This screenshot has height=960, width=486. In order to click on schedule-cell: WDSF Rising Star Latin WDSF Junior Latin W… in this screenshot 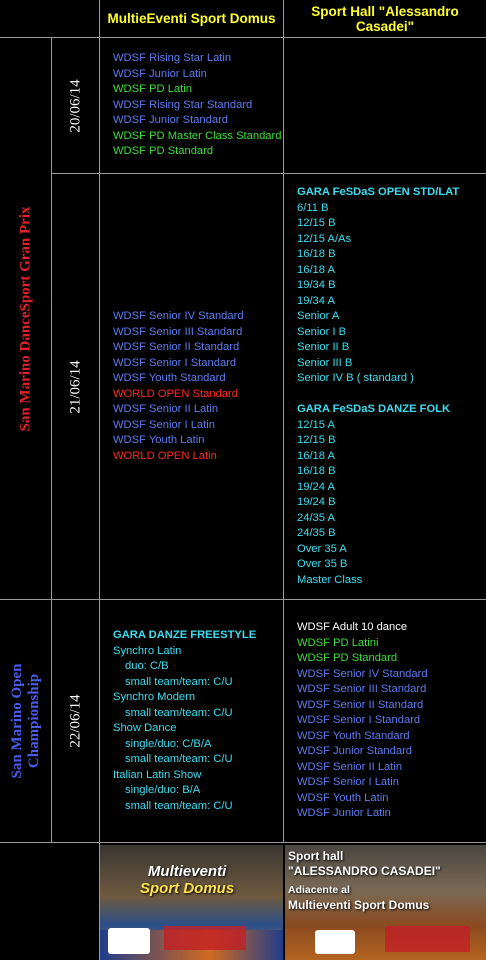, I will do `click(192, 106)`.